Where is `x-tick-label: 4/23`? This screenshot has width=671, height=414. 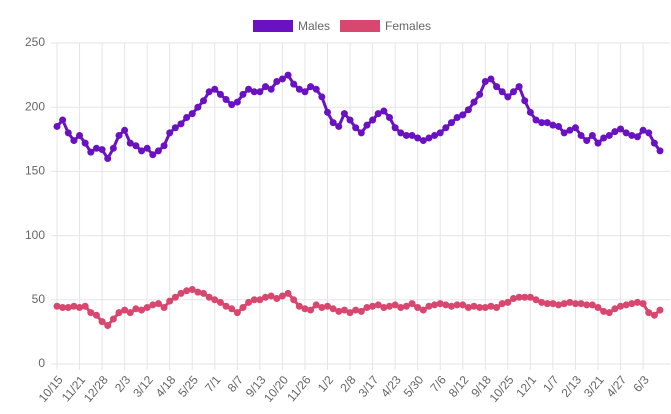 x-tick-label: 4/23 is located at coordinates (391, 386).